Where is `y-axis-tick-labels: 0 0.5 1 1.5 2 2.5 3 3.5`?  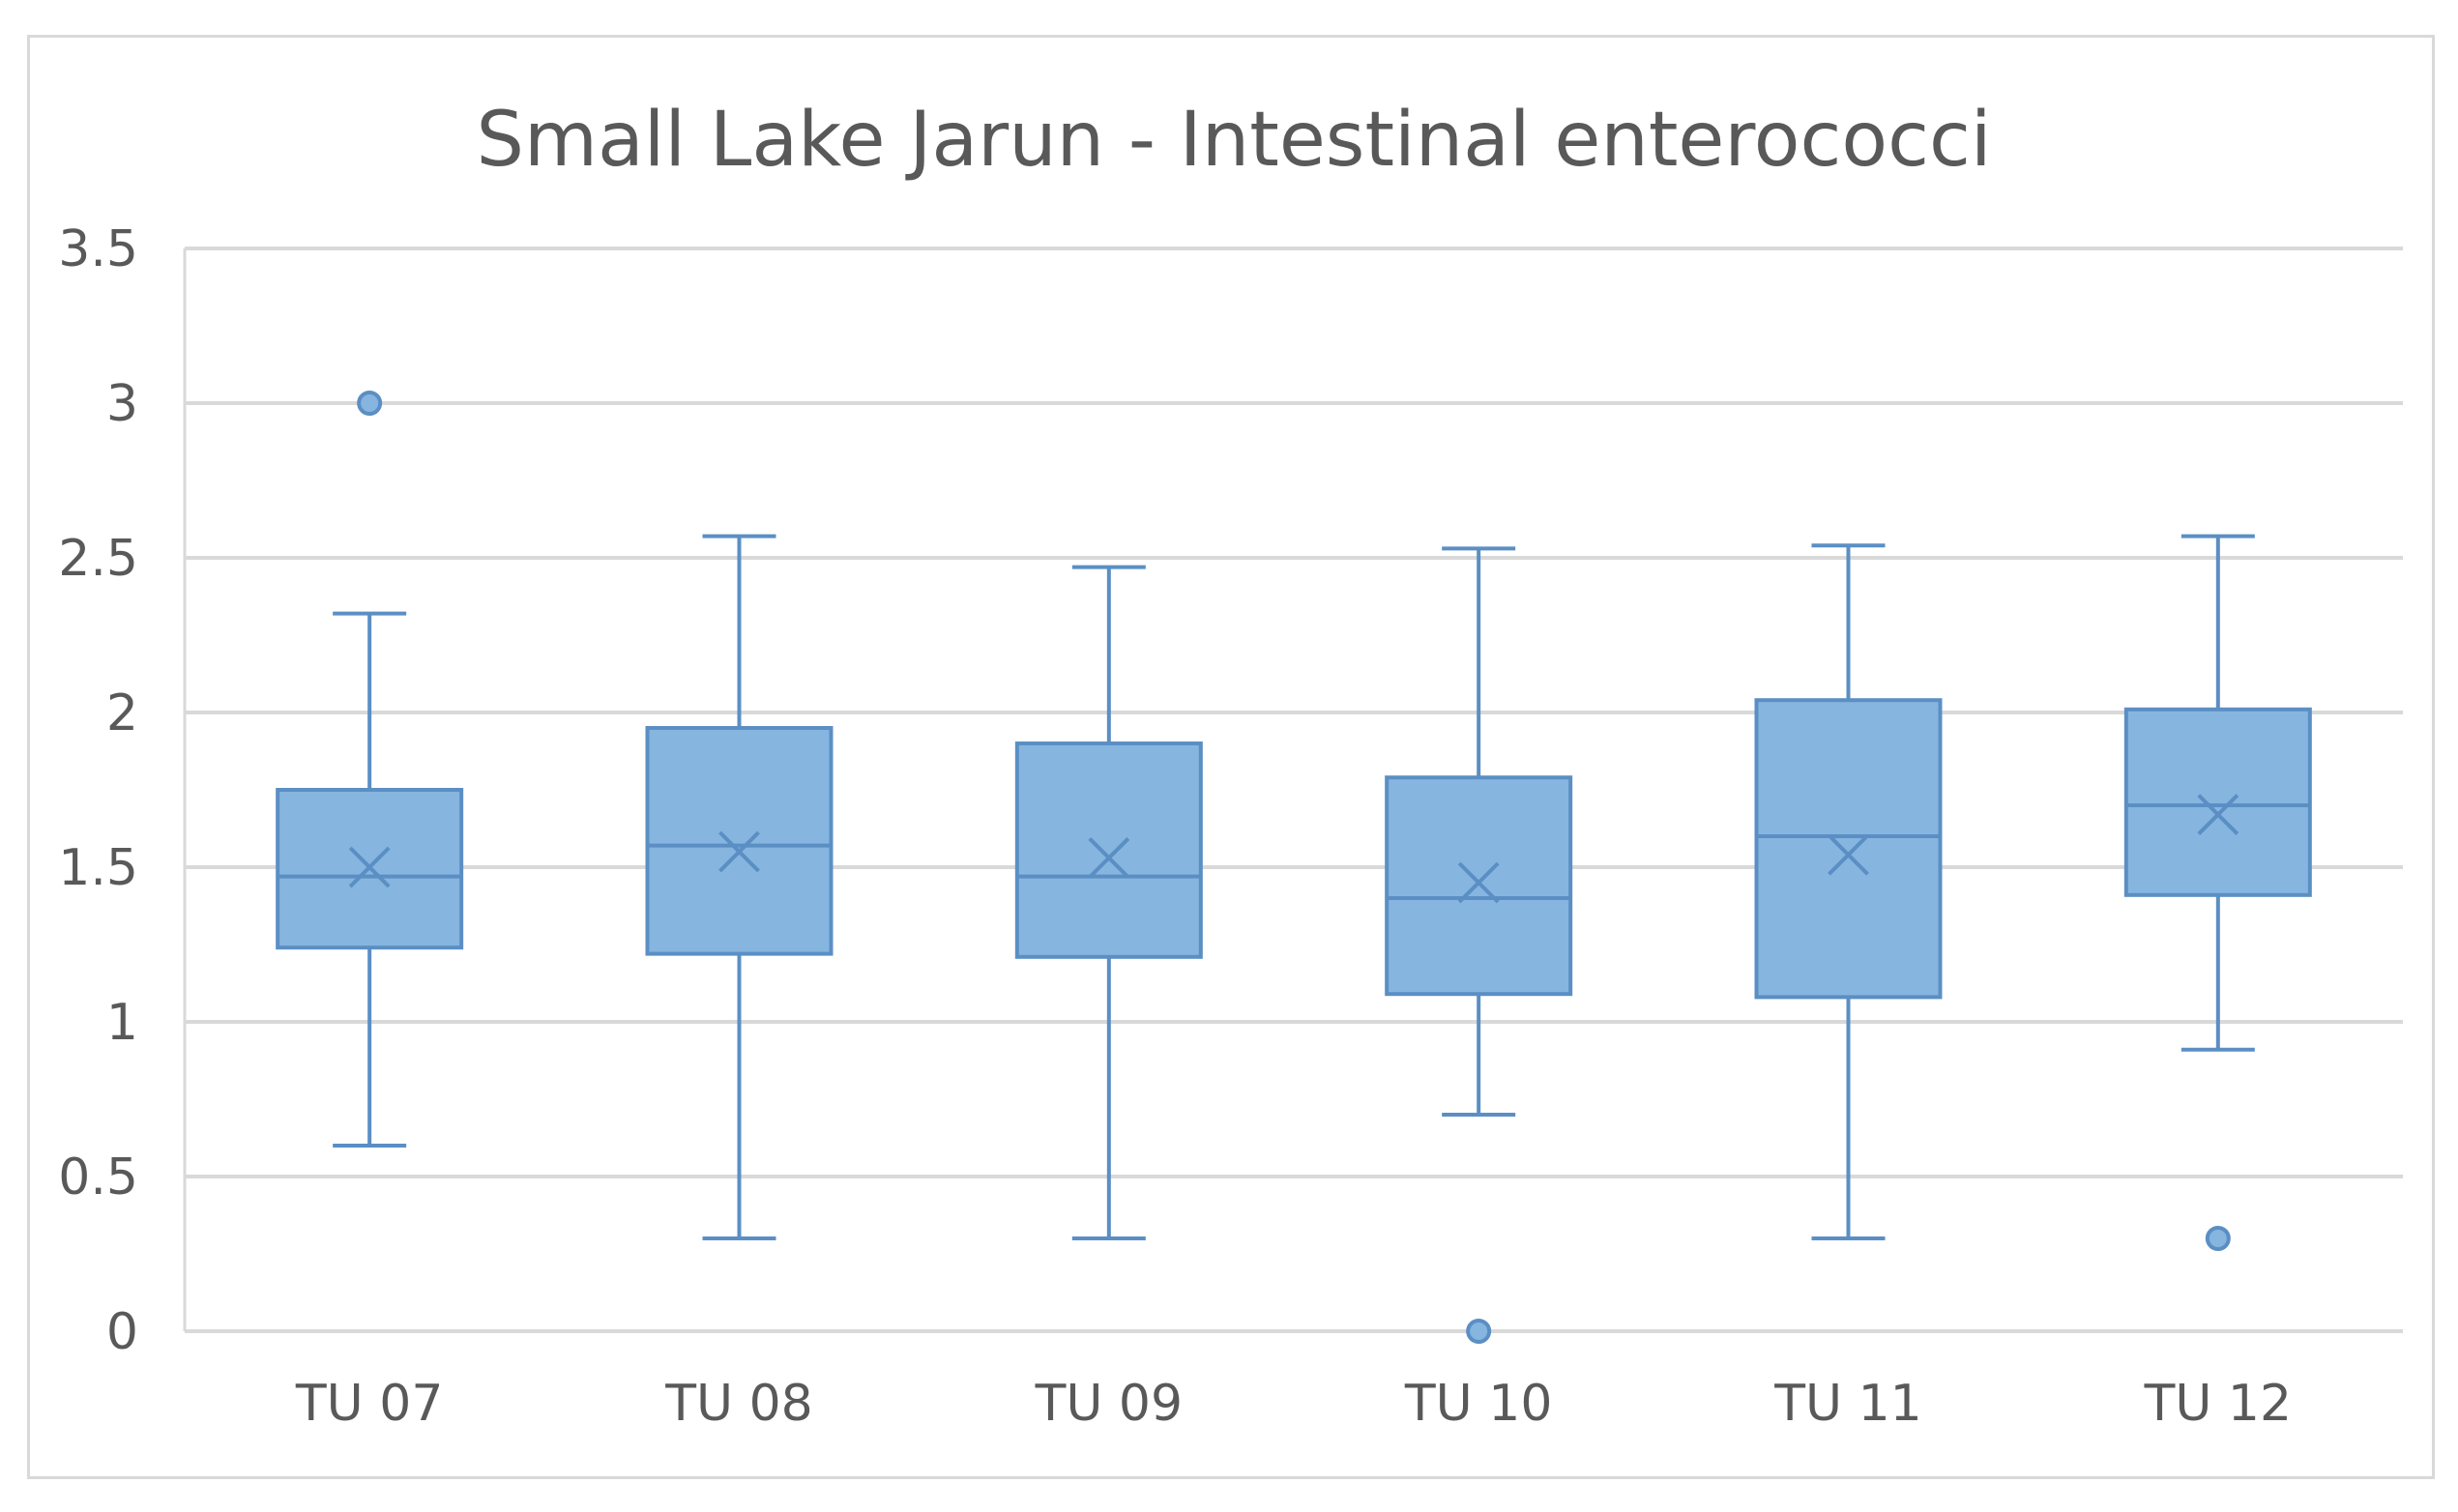
y-axis-tick-labels: 0 0.5 1 1.5 2 2.5 3 3.5 is located at coordinates (98, 790).